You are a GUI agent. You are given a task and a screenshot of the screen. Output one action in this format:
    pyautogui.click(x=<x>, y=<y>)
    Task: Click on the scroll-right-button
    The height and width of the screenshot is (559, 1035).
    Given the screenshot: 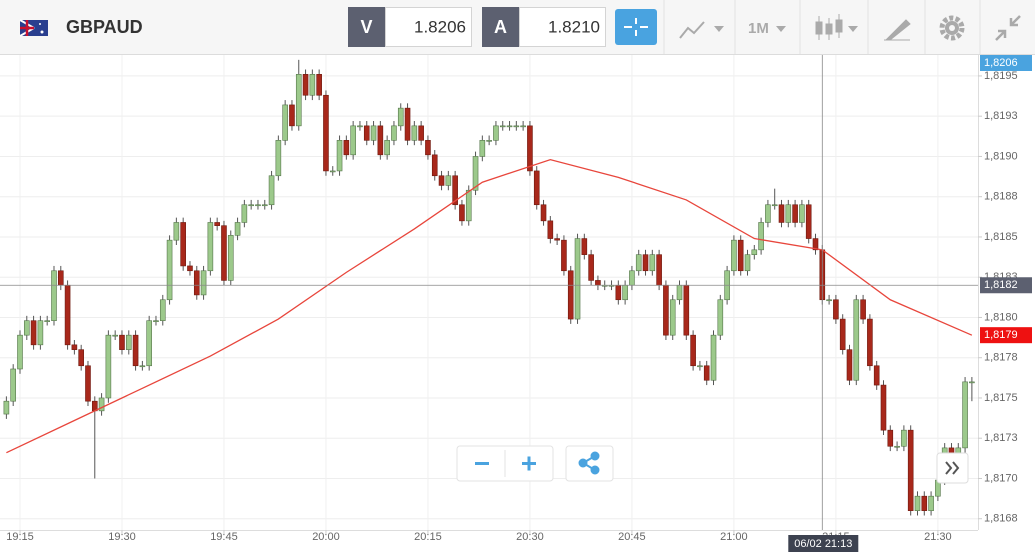 What is the action you would take?
    pyautogui.click(x=952, y=468)
    